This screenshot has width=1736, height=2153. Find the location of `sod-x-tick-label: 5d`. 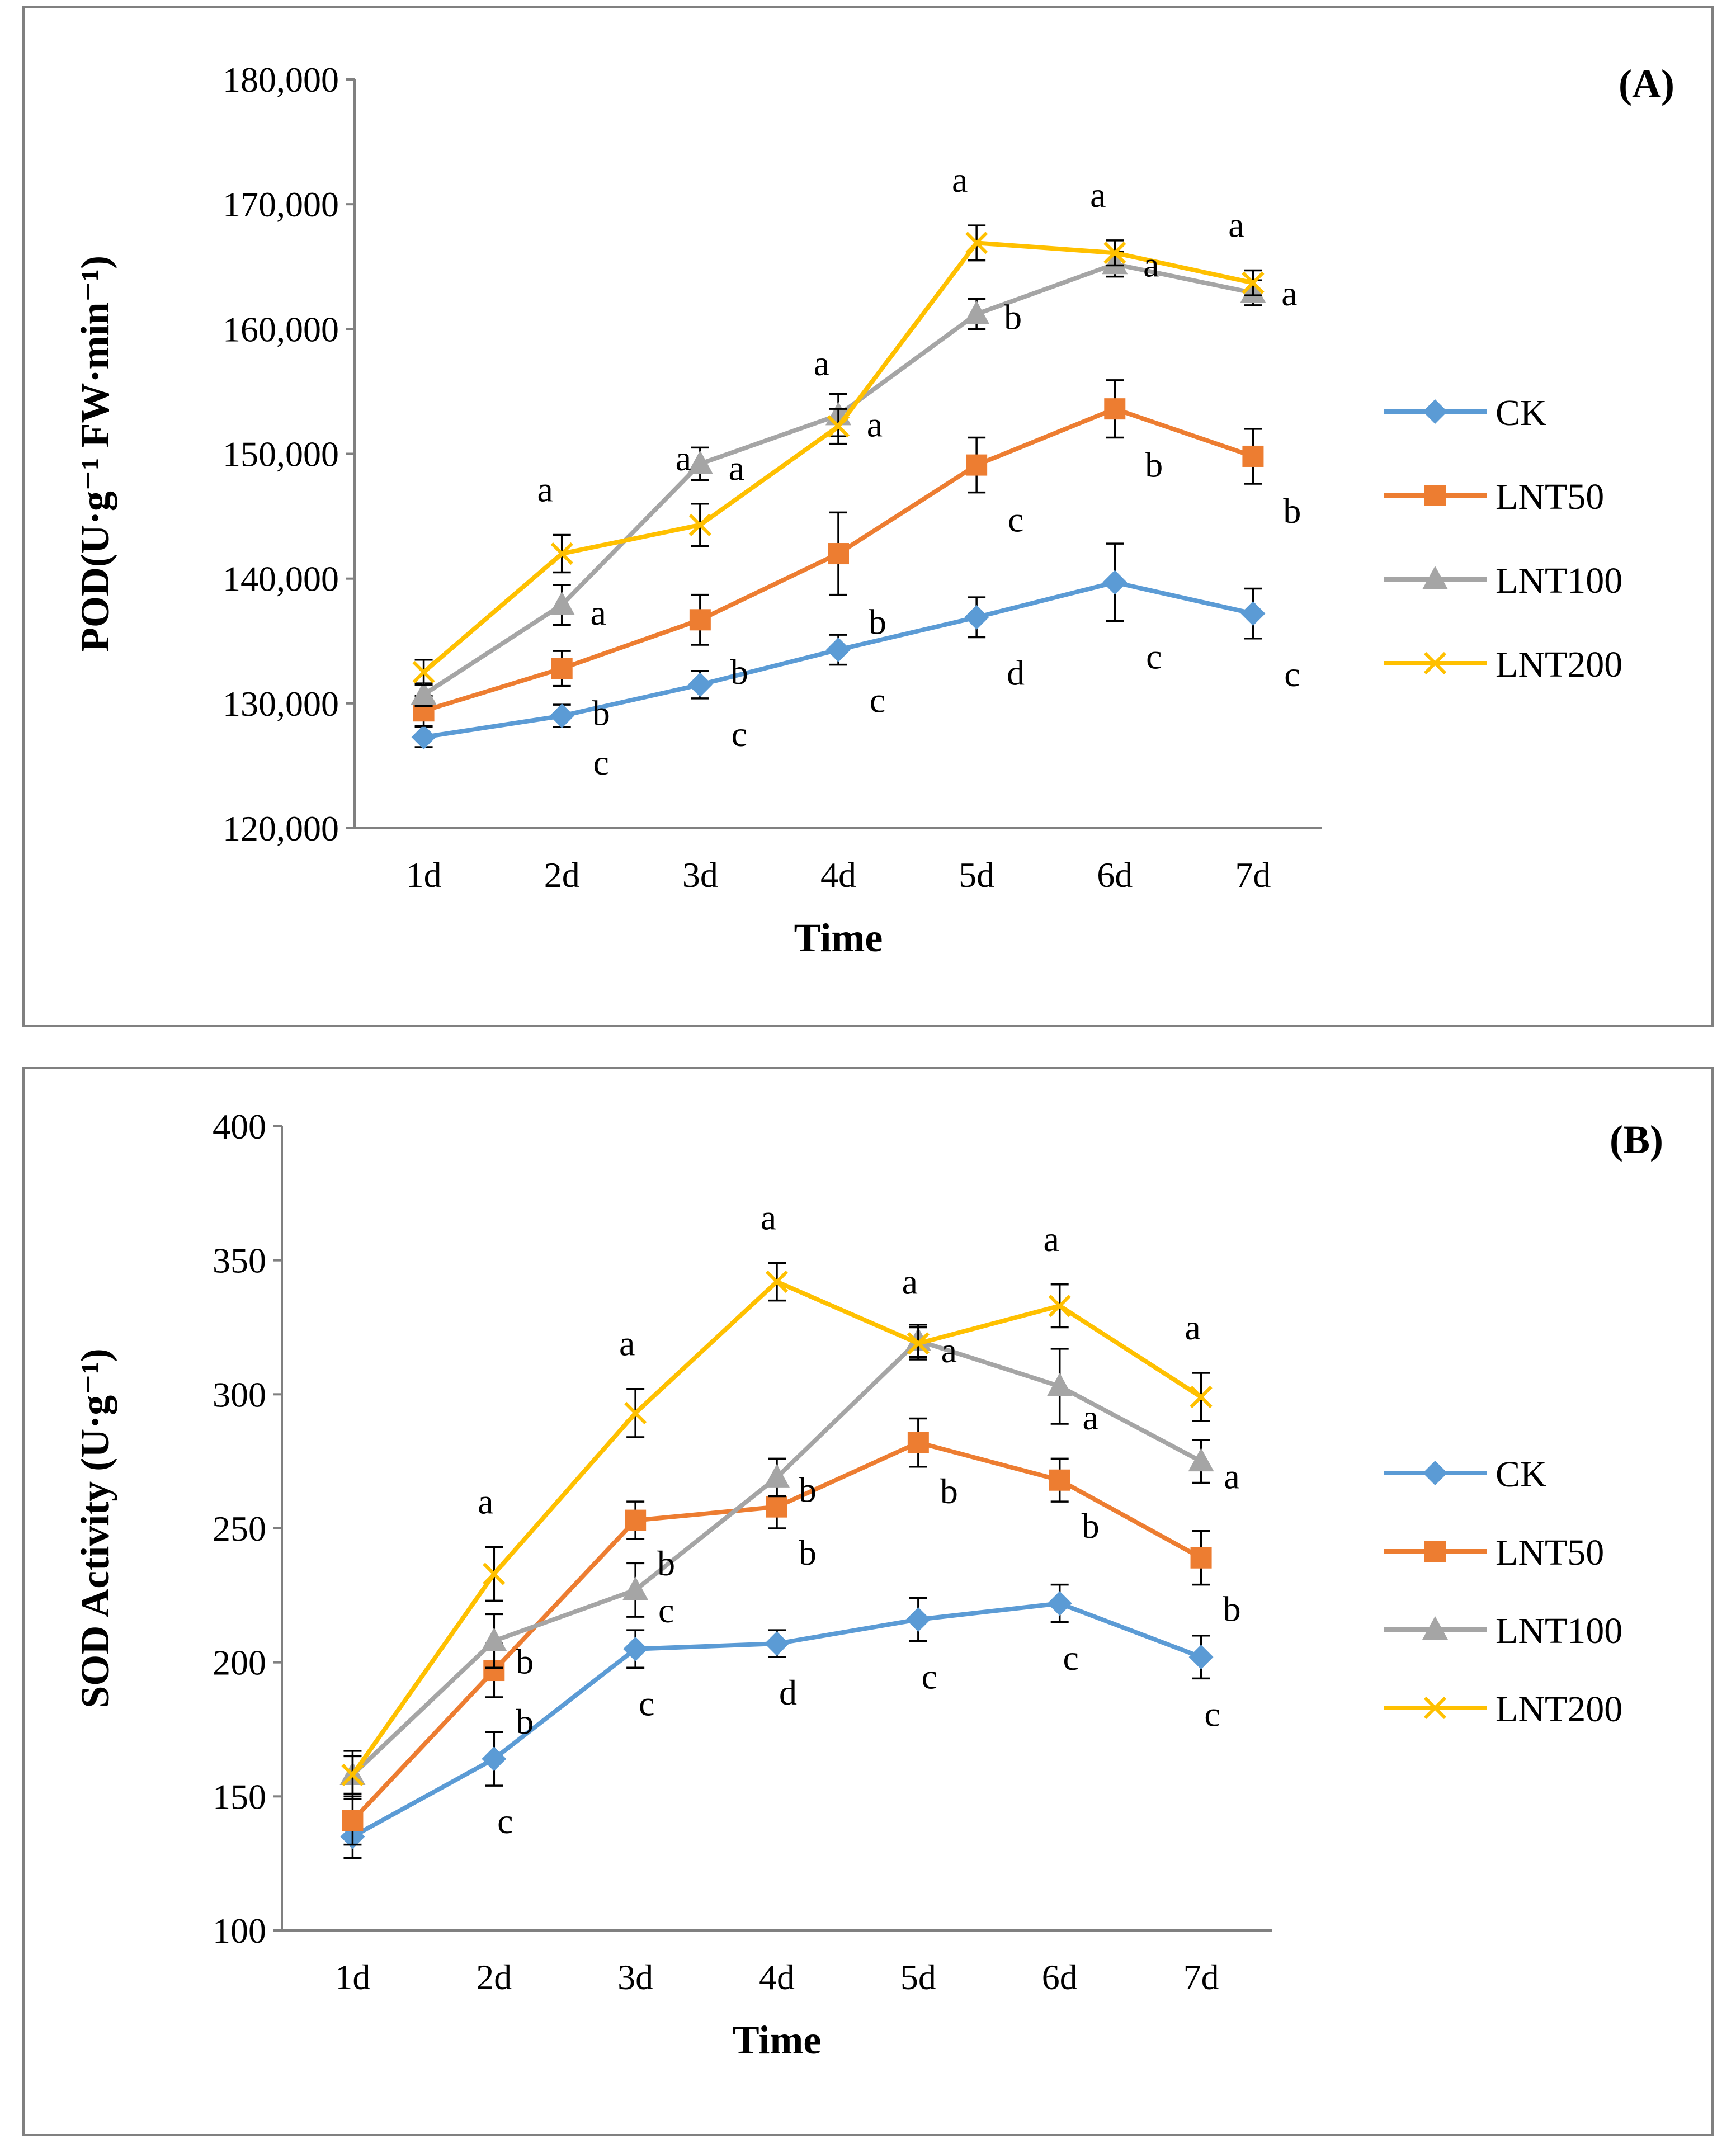

sod-x-tick-label: 5d is located at coordinates (918, 1977).